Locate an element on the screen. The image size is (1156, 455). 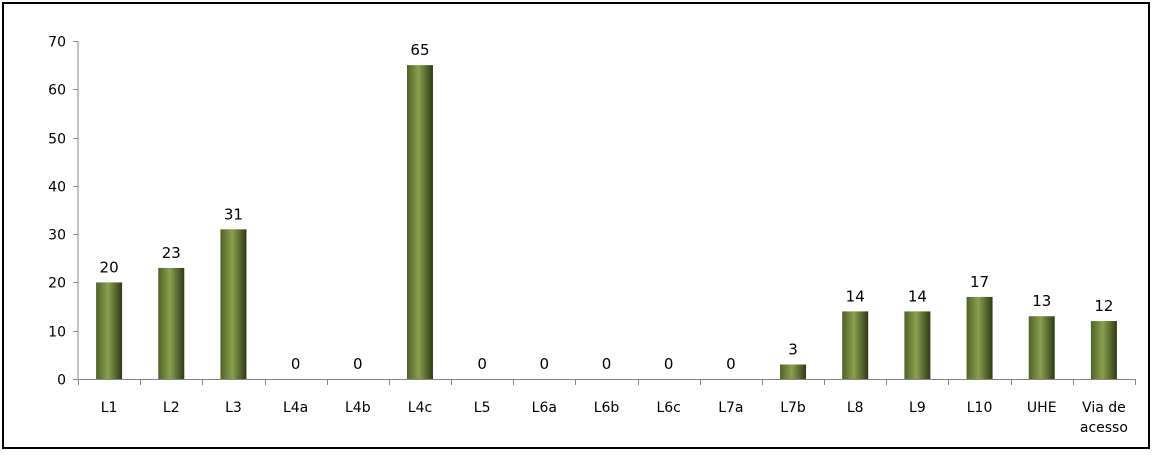
x-tick-label: L10 is located at coordinates (980, 408).